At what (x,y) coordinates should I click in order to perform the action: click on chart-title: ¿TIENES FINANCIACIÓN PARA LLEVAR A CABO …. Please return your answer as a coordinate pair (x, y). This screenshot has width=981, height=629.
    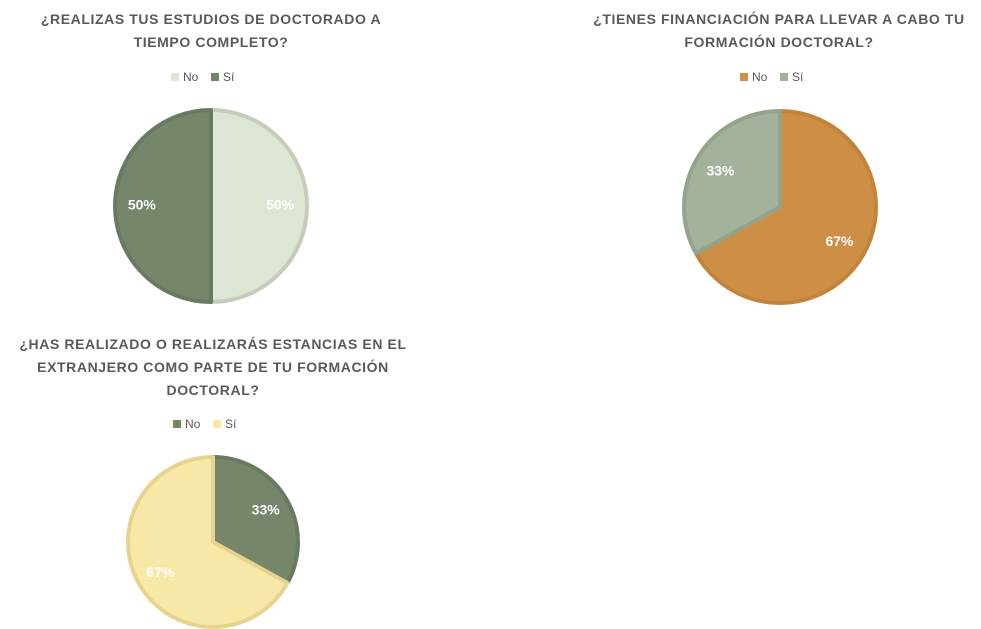
    Looking at the image, I should click on (779, 30).